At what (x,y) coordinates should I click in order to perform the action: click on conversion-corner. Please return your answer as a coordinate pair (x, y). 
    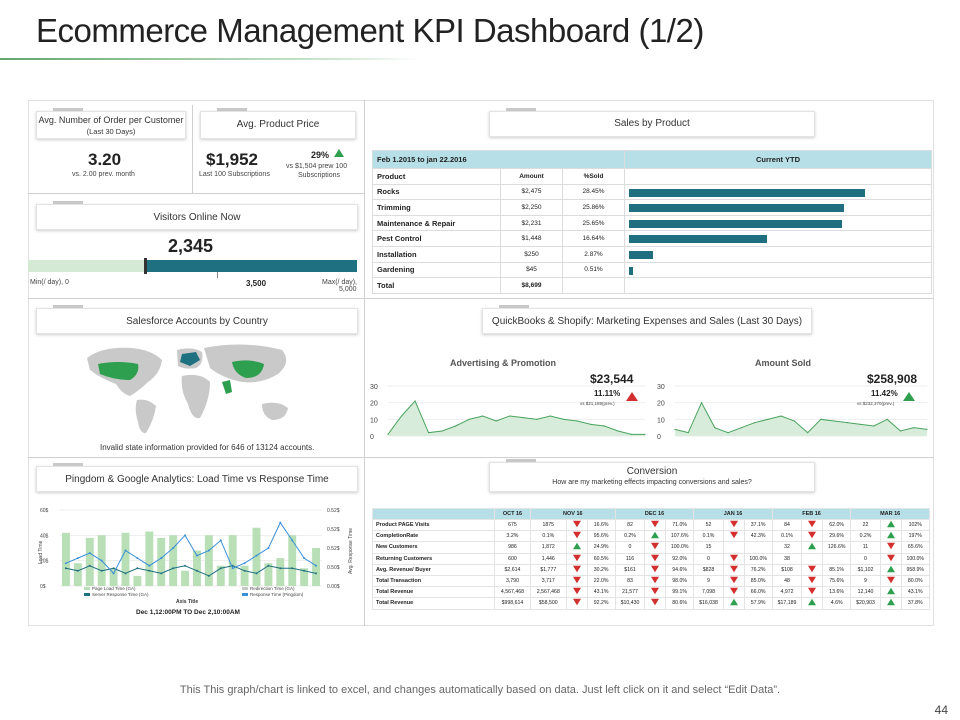
    Looking at the image, I should click on (433, 514).